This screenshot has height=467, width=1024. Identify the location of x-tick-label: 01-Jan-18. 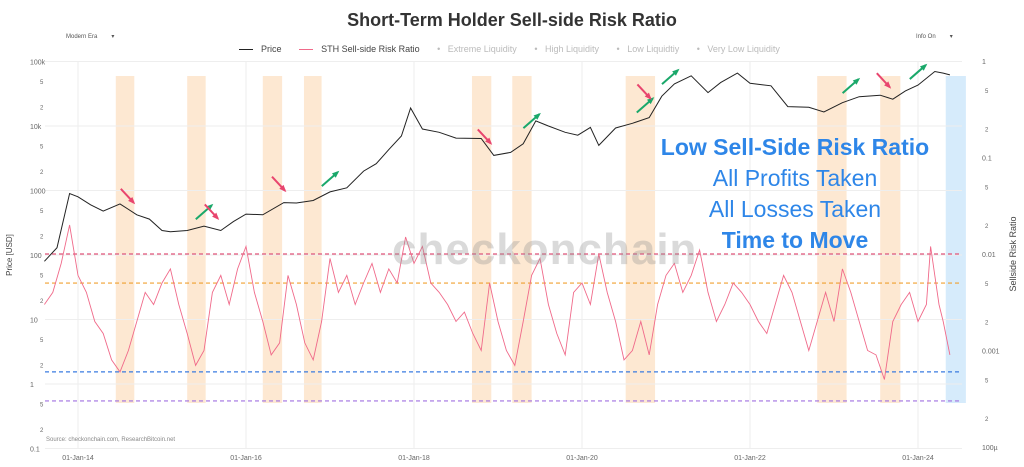
(414, 458).